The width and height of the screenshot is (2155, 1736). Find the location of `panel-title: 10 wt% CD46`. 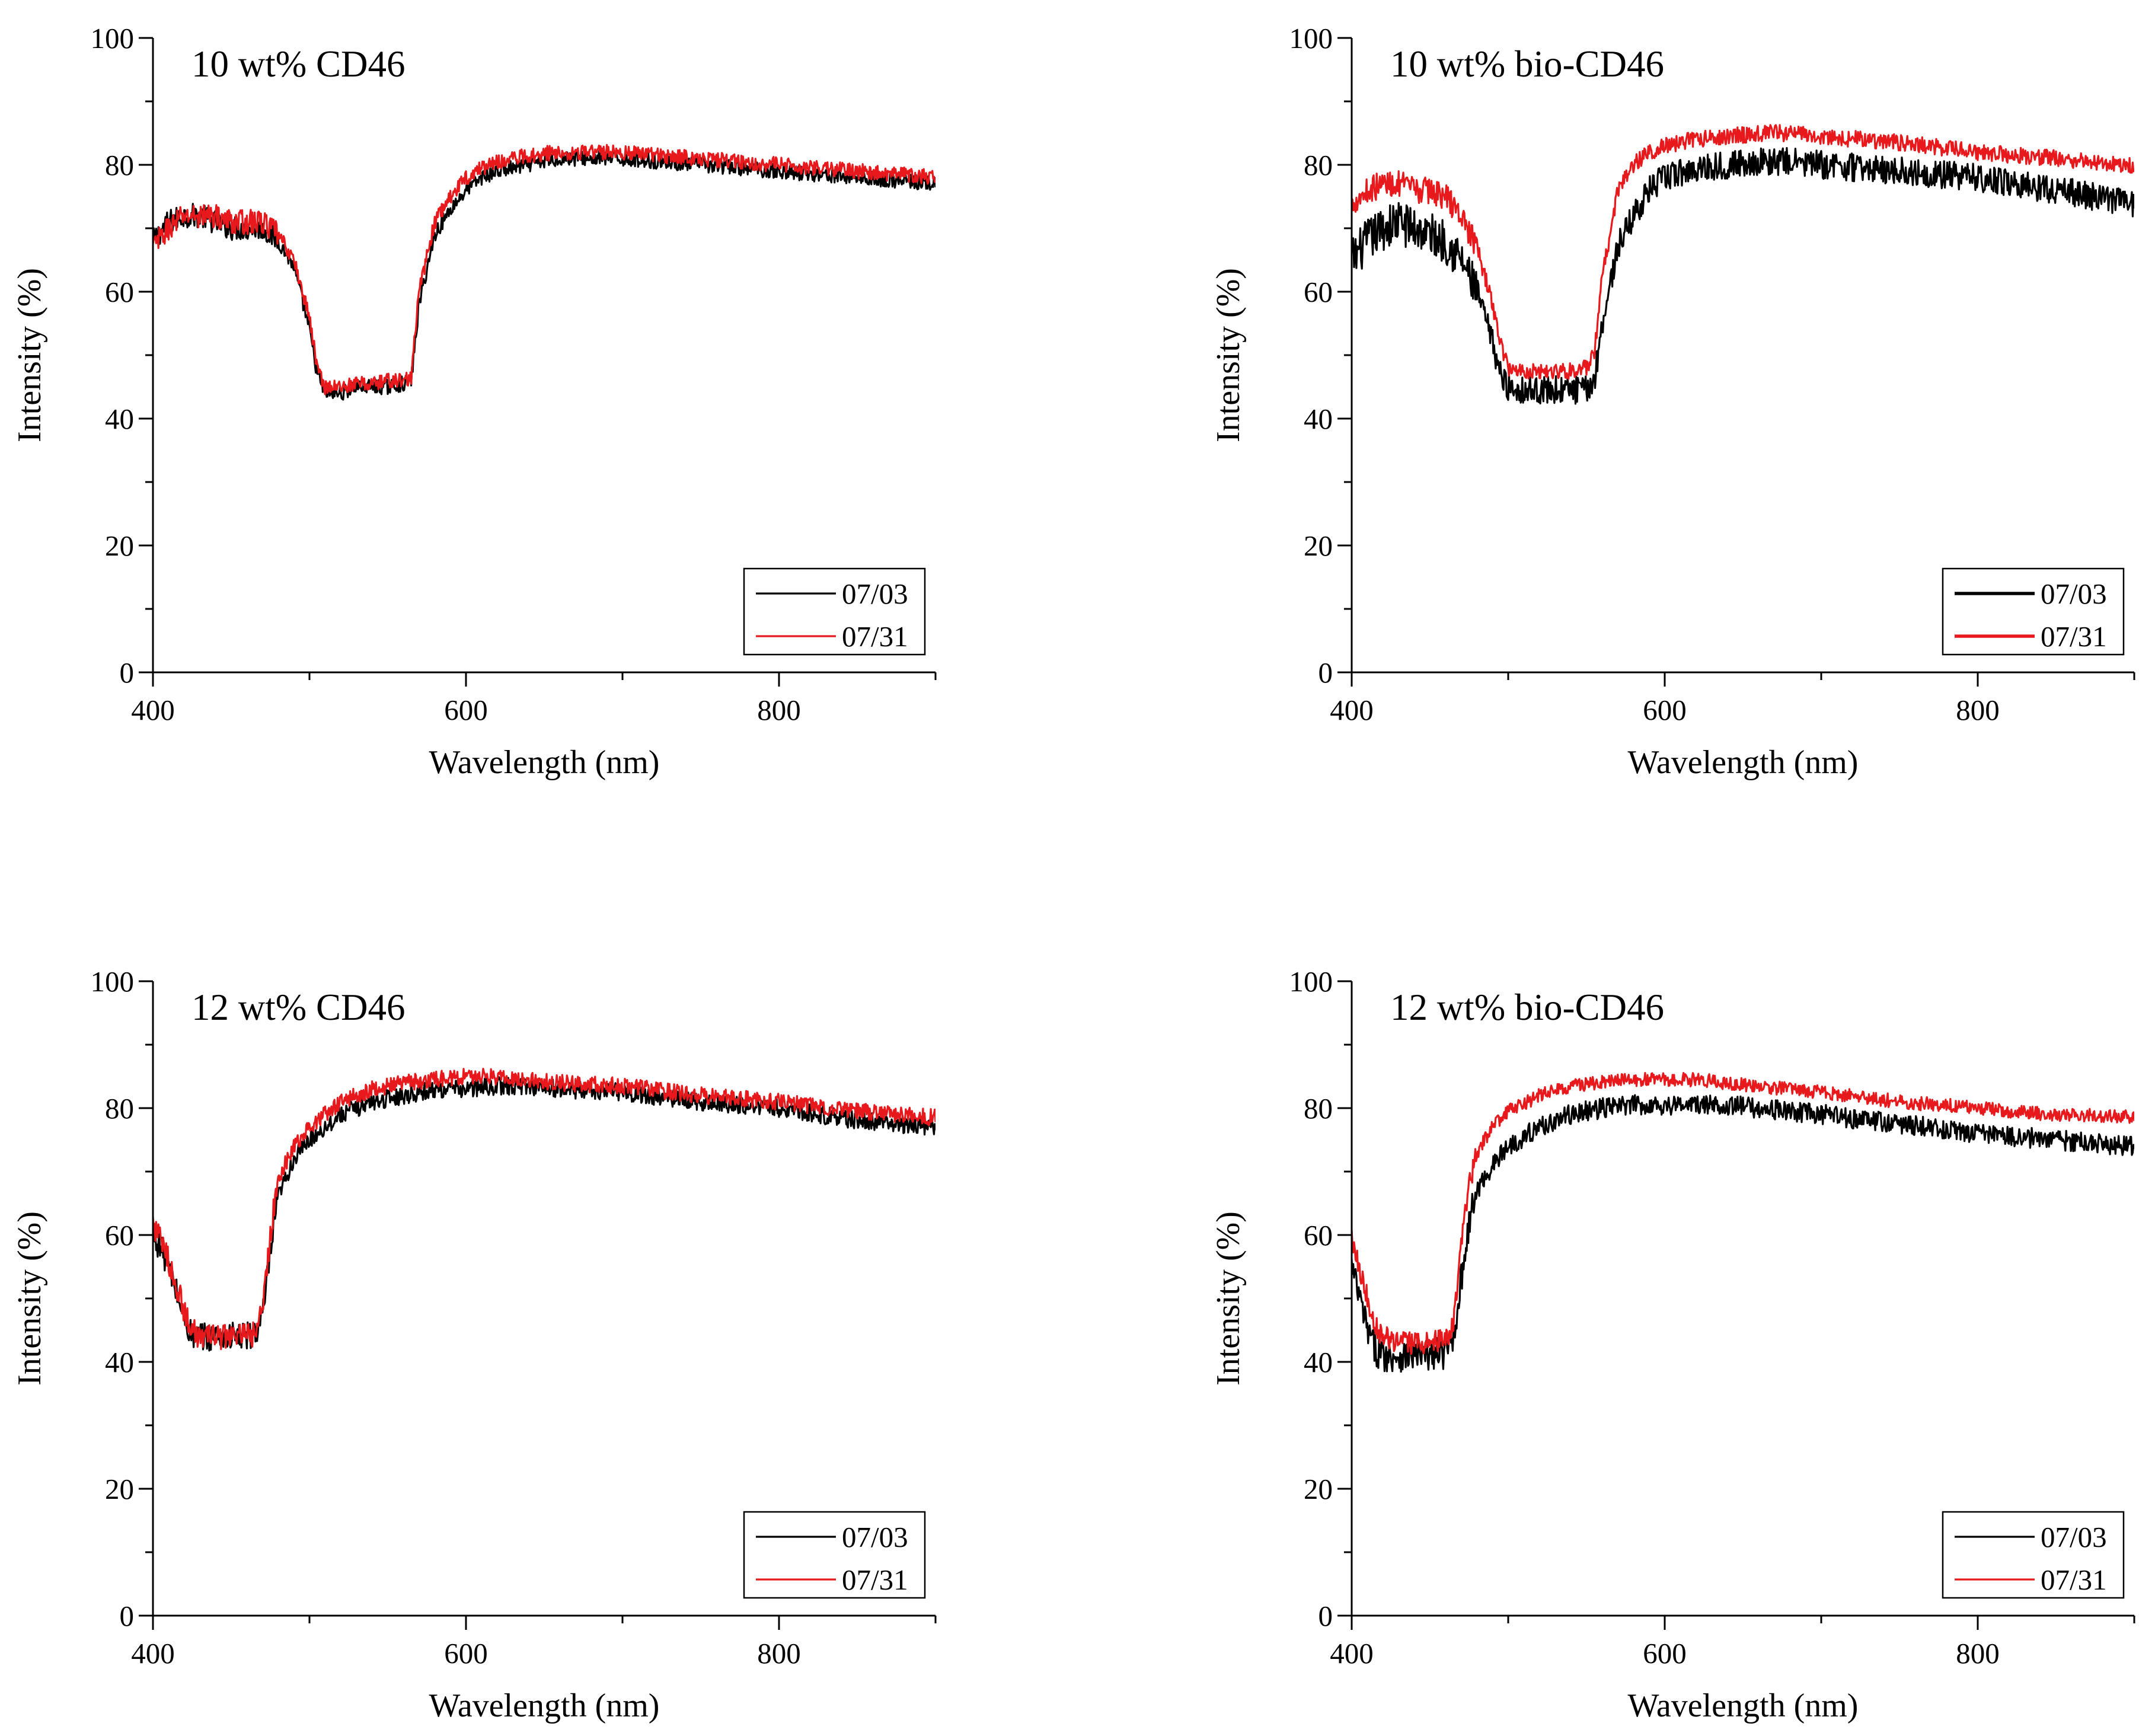

panel-title: 10 wt% CD46 is located at coordinates (298, 64).